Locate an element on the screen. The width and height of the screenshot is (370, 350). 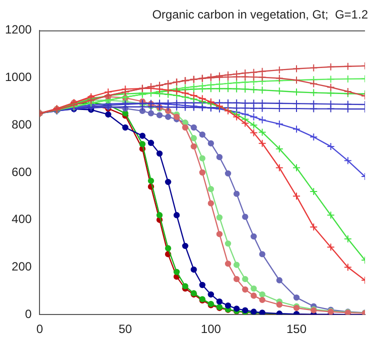
y-tick-label: 800 is located at coordinates (22, 124).